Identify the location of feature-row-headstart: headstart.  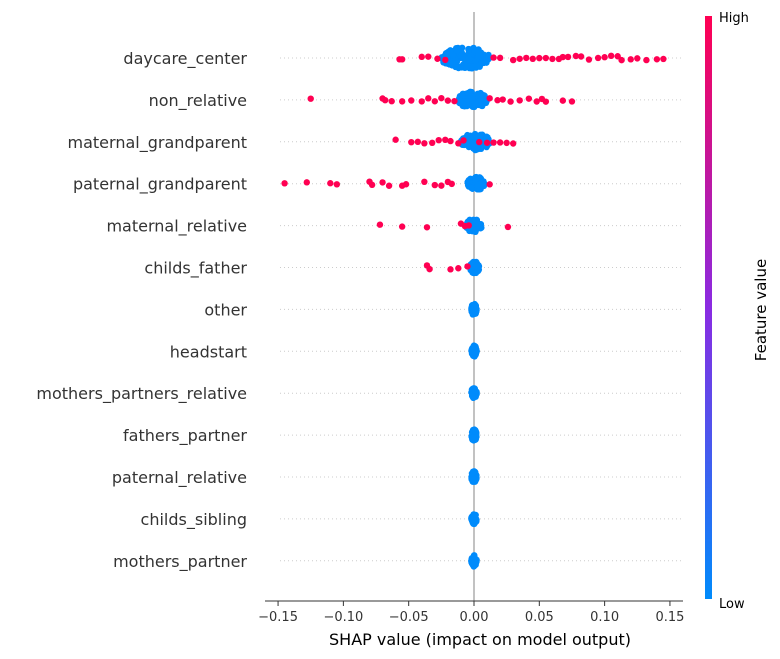
(426, 351).